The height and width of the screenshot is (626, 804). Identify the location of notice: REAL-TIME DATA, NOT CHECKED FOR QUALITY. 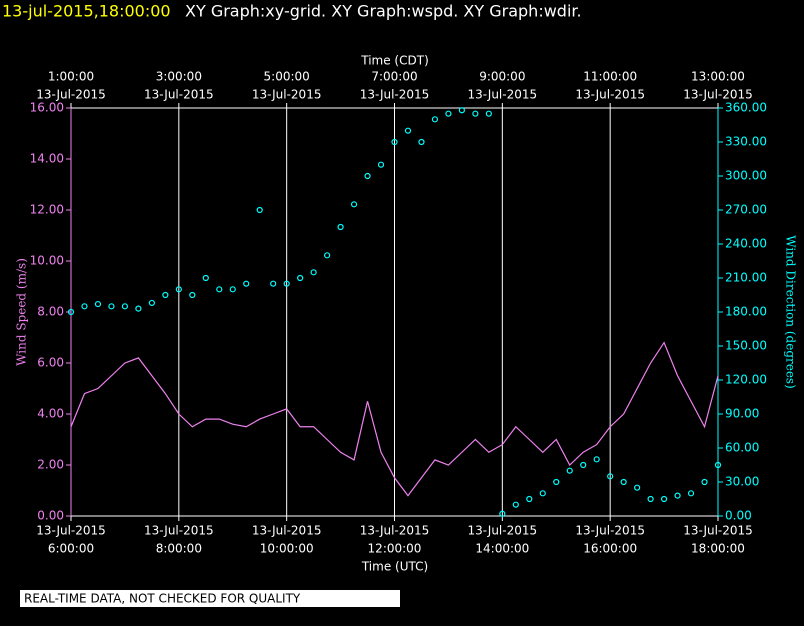
(162, 599).